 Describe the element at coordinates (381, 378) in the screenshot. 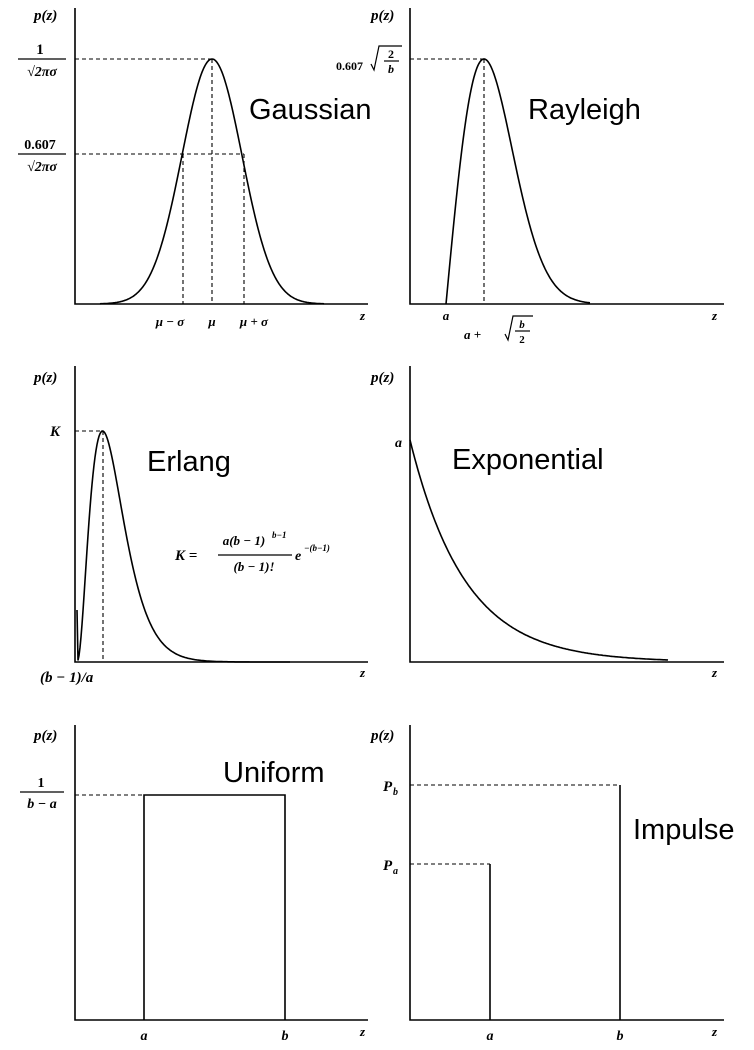

I see `exponential-ylabel: p(z)` at that location.